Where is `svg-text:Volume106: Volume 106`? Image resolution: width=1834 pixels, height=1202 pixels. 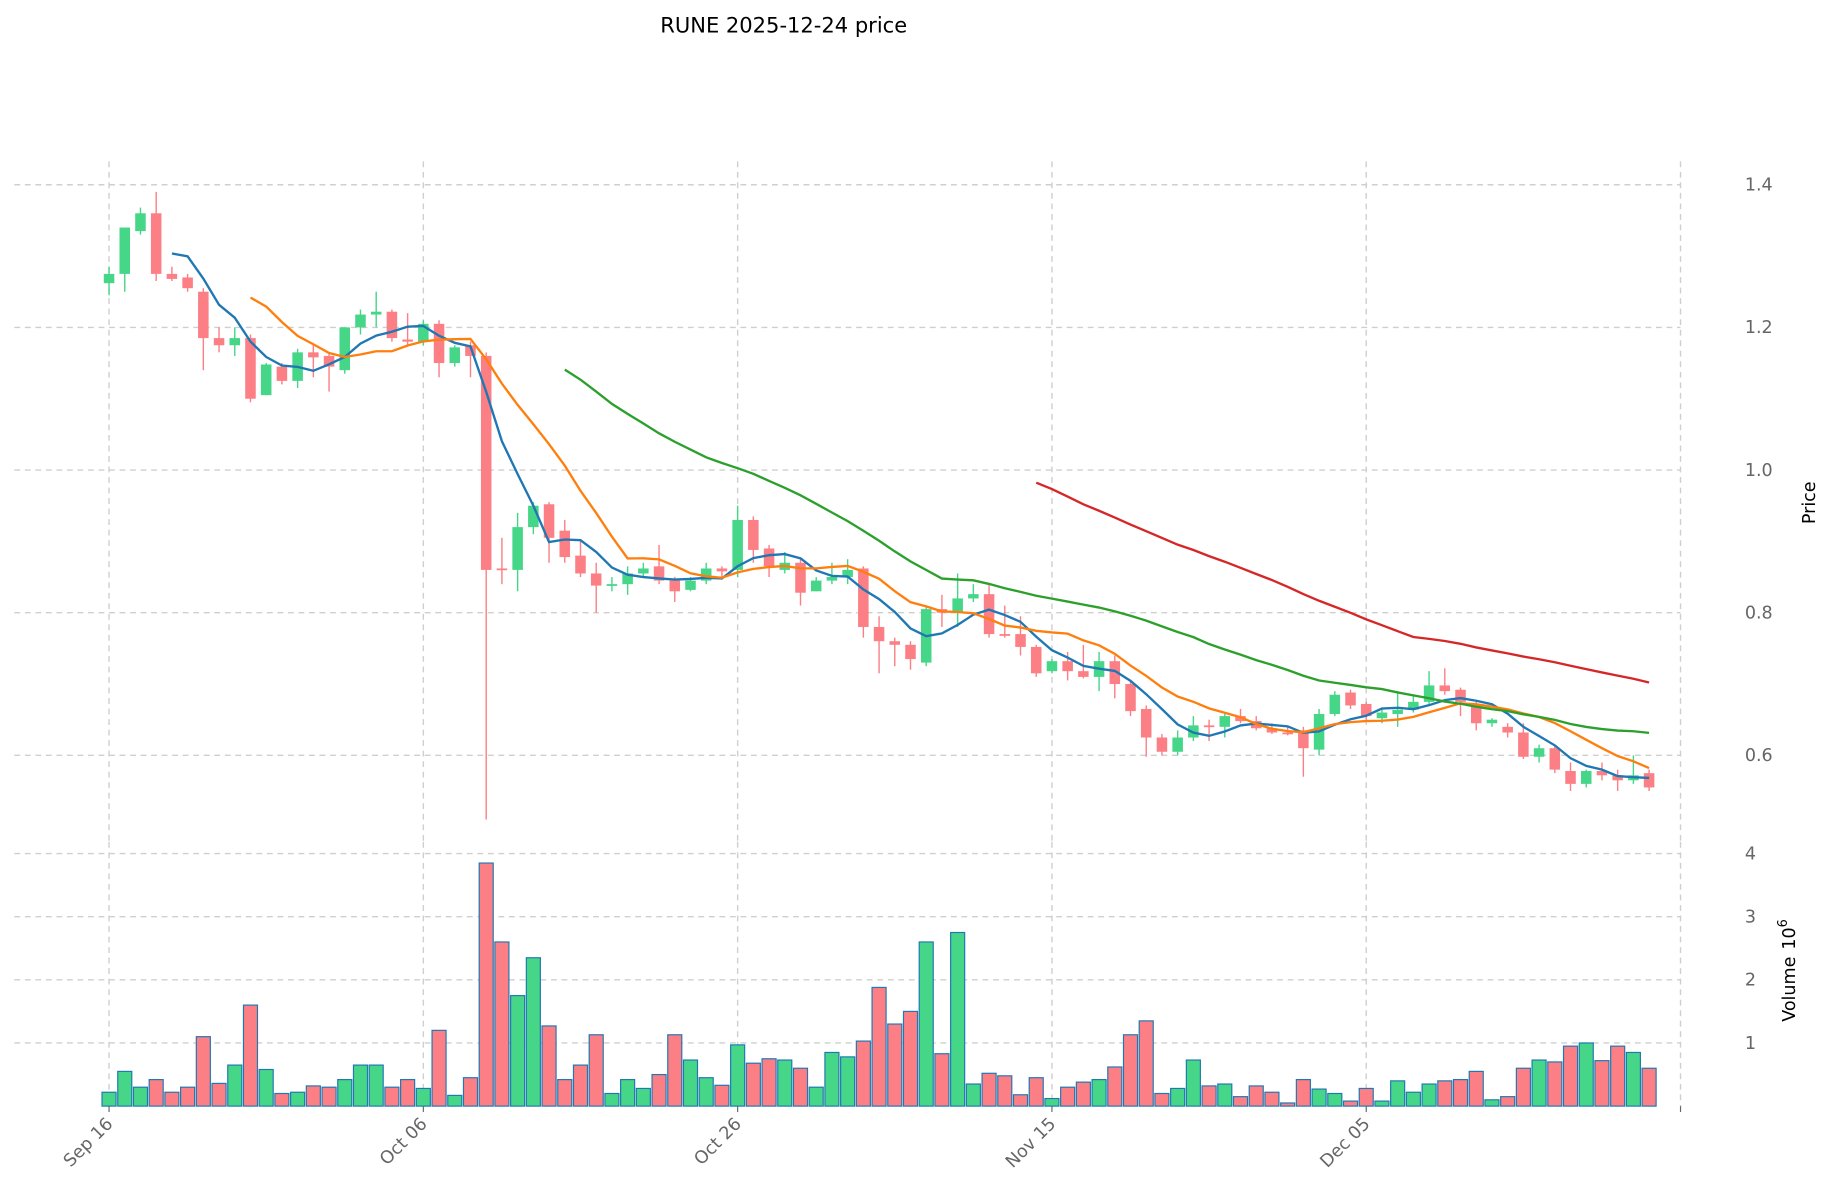 svg-text:Volume106: Volume 106 is located at coordinates (1788, 970).